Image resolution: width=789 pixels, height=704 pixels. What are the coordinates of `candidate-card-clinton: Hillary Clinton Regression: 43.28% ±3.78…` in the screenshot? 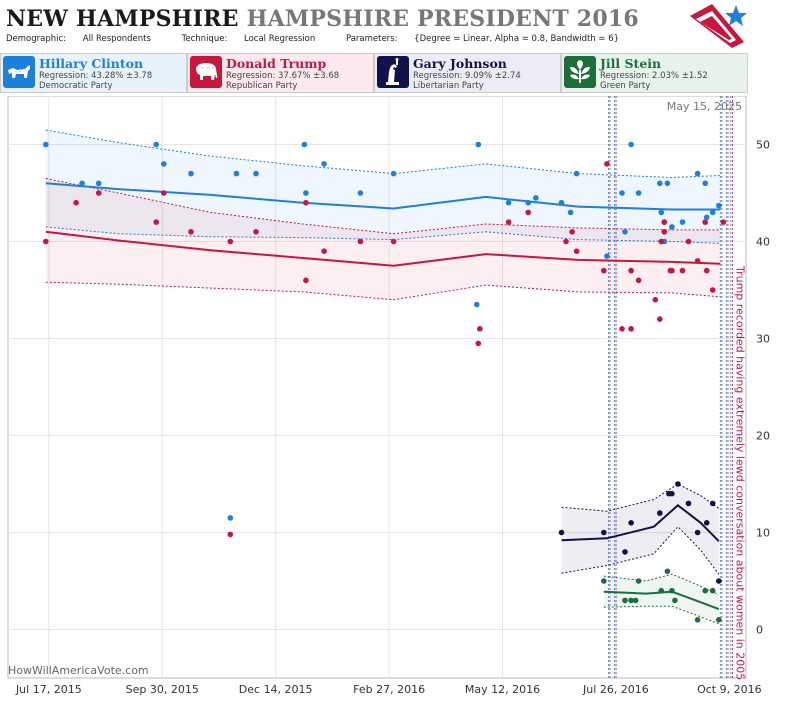 It's located at (93, 73).